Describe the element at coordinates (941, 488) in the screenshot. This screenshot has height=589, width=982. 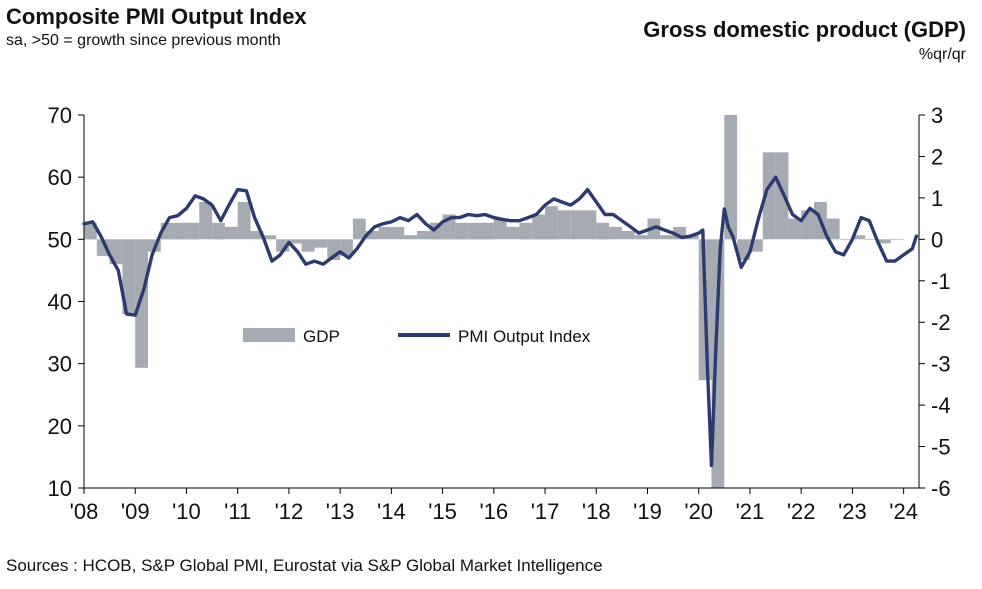
I see `right-tick-label: -6` at that location.